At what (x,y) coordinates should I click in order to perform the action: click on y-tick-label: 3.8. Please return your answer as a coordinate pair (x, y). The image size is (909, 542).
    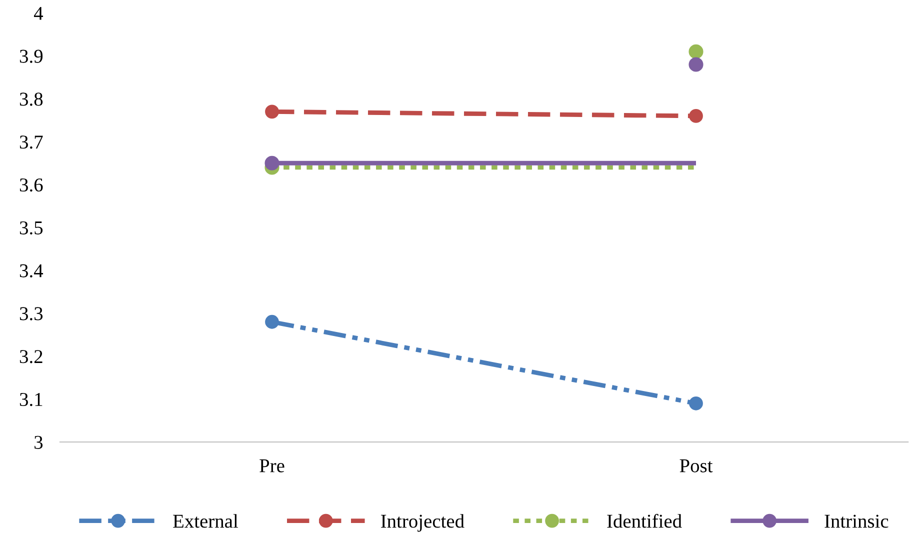
    Looking at the image, I should click on (31, 99).